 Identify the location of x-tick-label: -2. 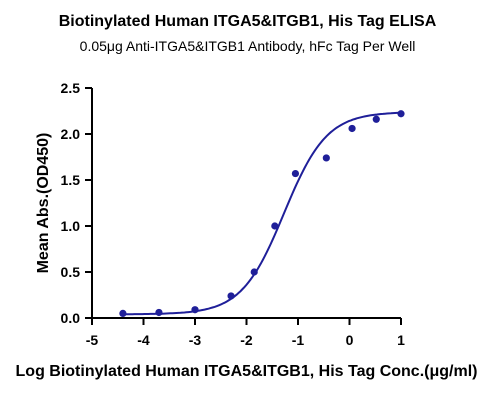
(246, 340).